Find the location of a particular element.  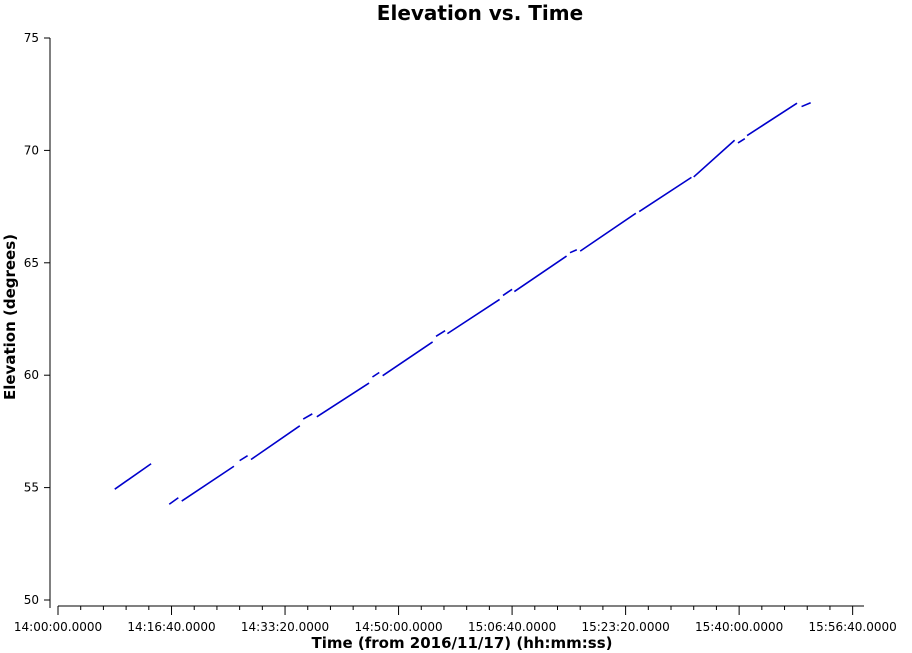

y-tick-label: 70 is located at coordinates (31, 150).